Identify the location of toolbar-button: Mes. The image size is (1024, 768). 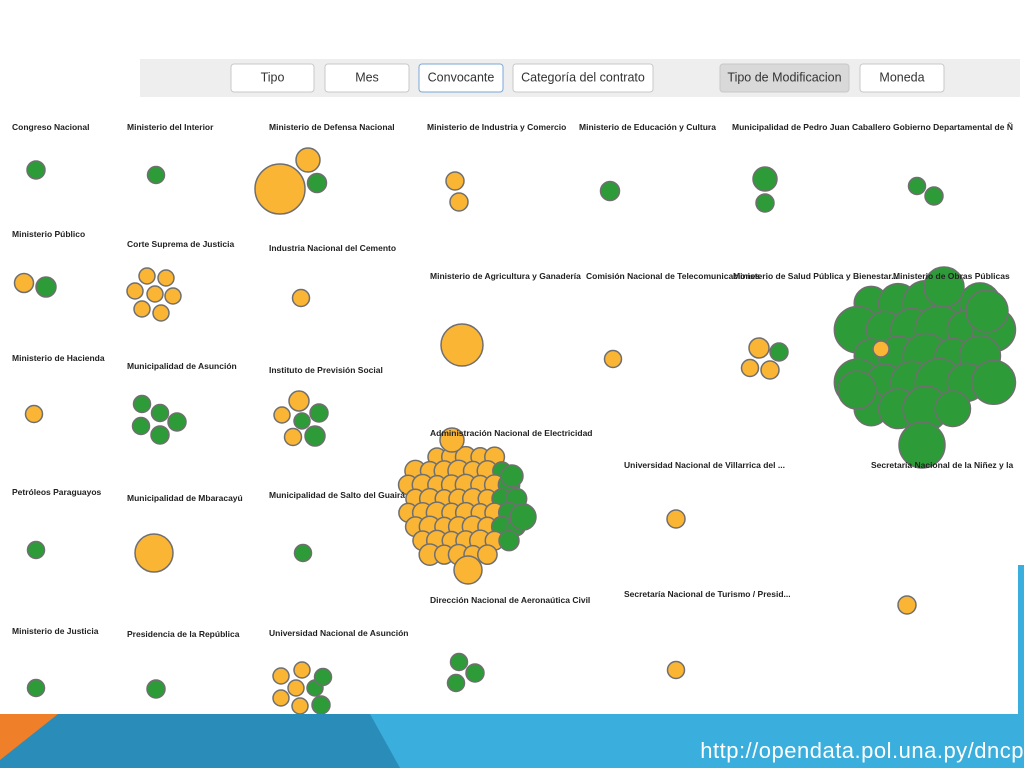
(367, 78).